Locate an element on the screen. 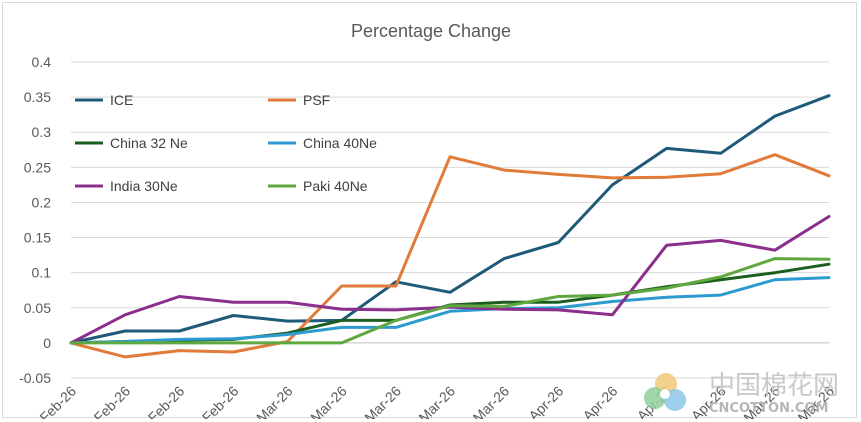 This screenshot has height=422, width=861. y-tick-label: 0.4 is located at coordinates (42, 62).